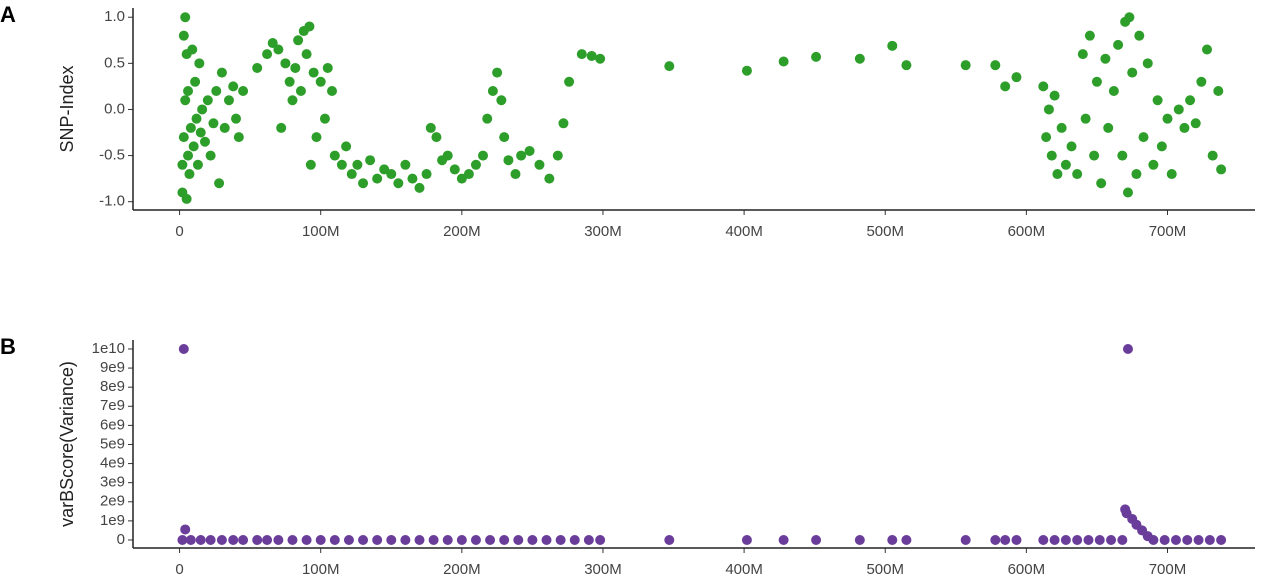 The height and width of the screenshot is (582, 1270). What do you see at coordinates (112, 155) in the screenshot?
I see `y-tick-label: -0.5` at bounding box center [112, 155].